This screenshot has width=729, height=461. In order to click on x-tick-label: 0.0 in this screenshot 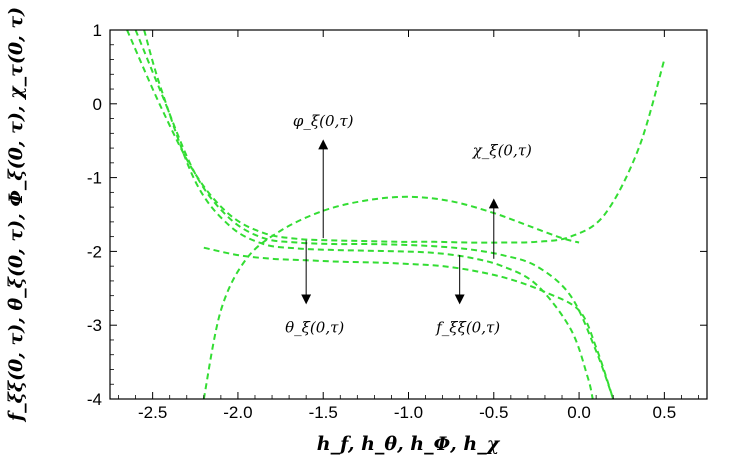, I will do `click(579, 412)`.